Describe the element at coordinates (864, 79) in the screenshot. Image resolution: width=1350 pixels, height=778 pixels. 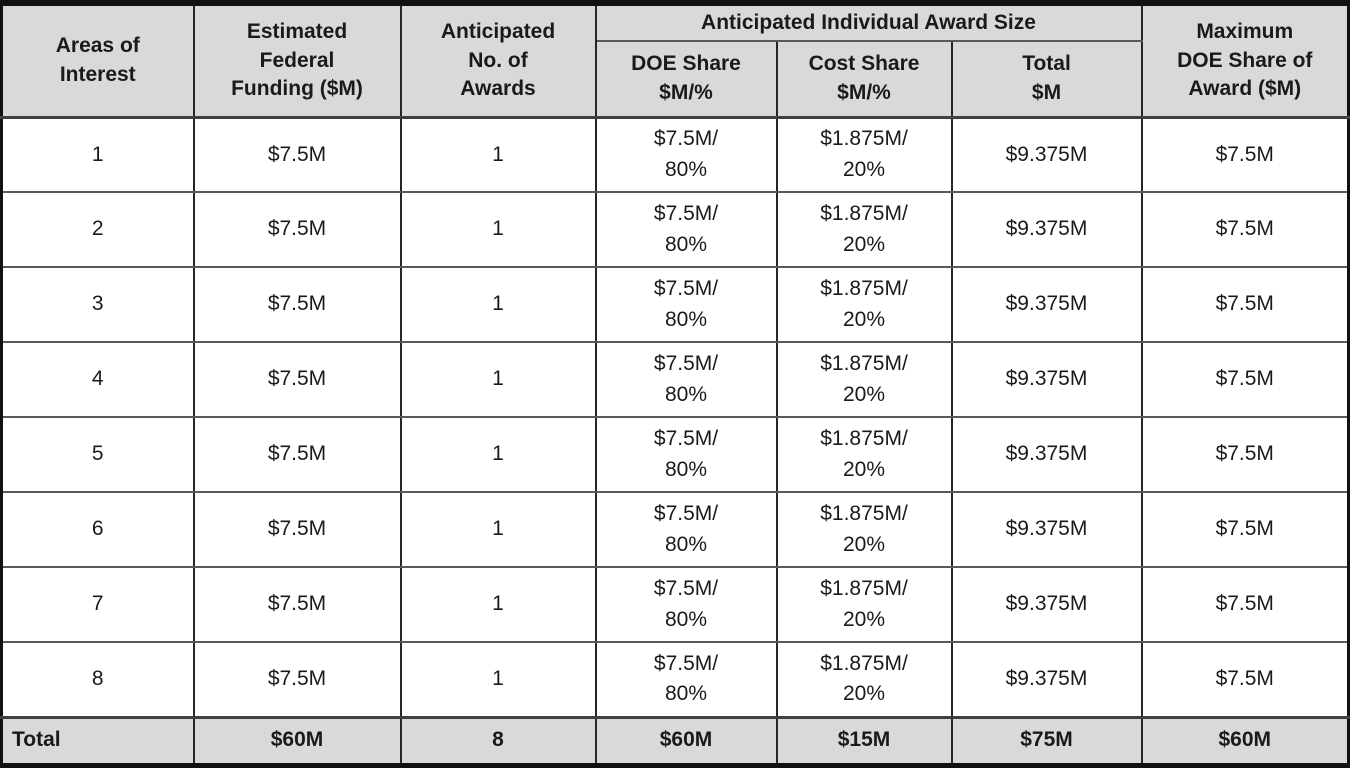
I see `col-header-cost-share: Cost Share $M/%` at that location.